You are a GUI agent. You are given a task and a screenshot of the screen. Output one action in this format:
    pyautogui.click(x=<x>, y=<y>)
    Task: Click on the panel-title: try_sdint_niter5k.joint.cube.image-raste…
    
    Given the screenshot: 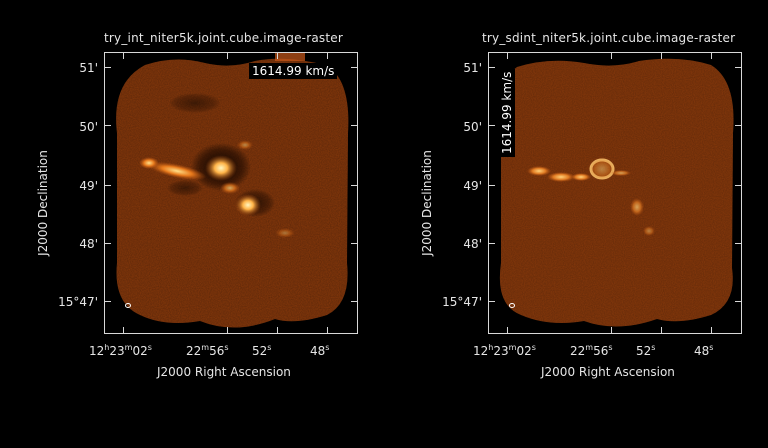 What is the action you would take?
    pyautogui.click(x=609, y=38)
    